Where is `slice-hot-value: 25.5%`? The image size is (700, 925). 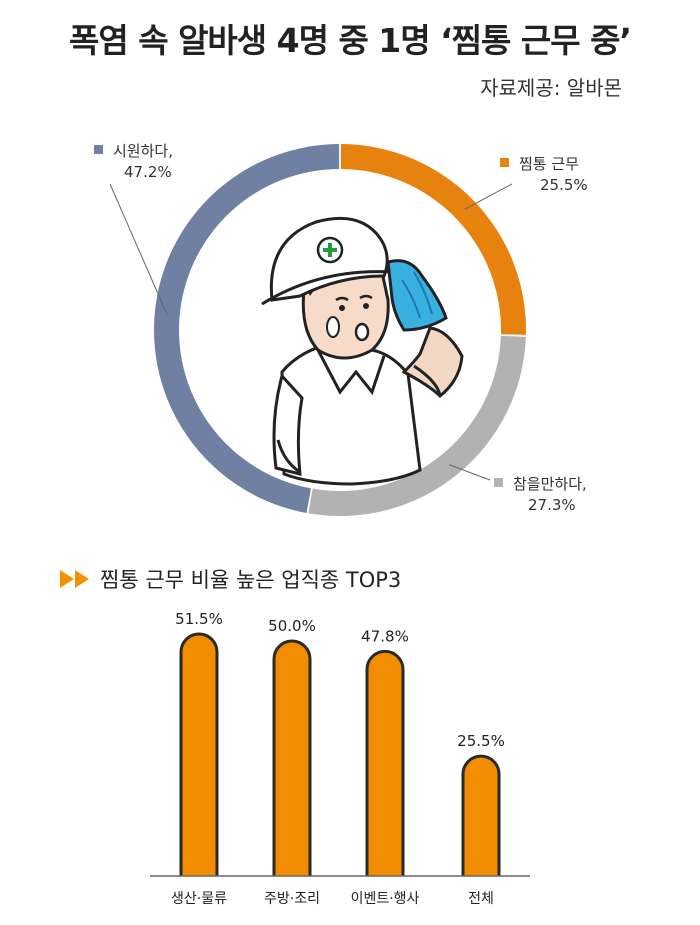 slice-hot-value: 25.5% is located at coordinates (564, 185).